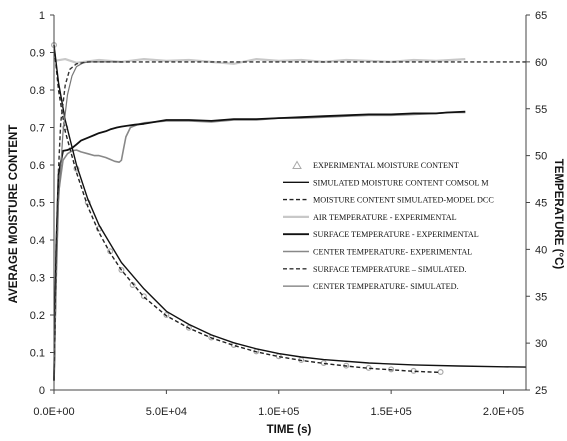 This screenshot has width=567, height=441. What do you see at coordinates (503, 412) in the screenshot?
I see `x-tick-label: 2.0E+05` at bounding box center [503, 412].